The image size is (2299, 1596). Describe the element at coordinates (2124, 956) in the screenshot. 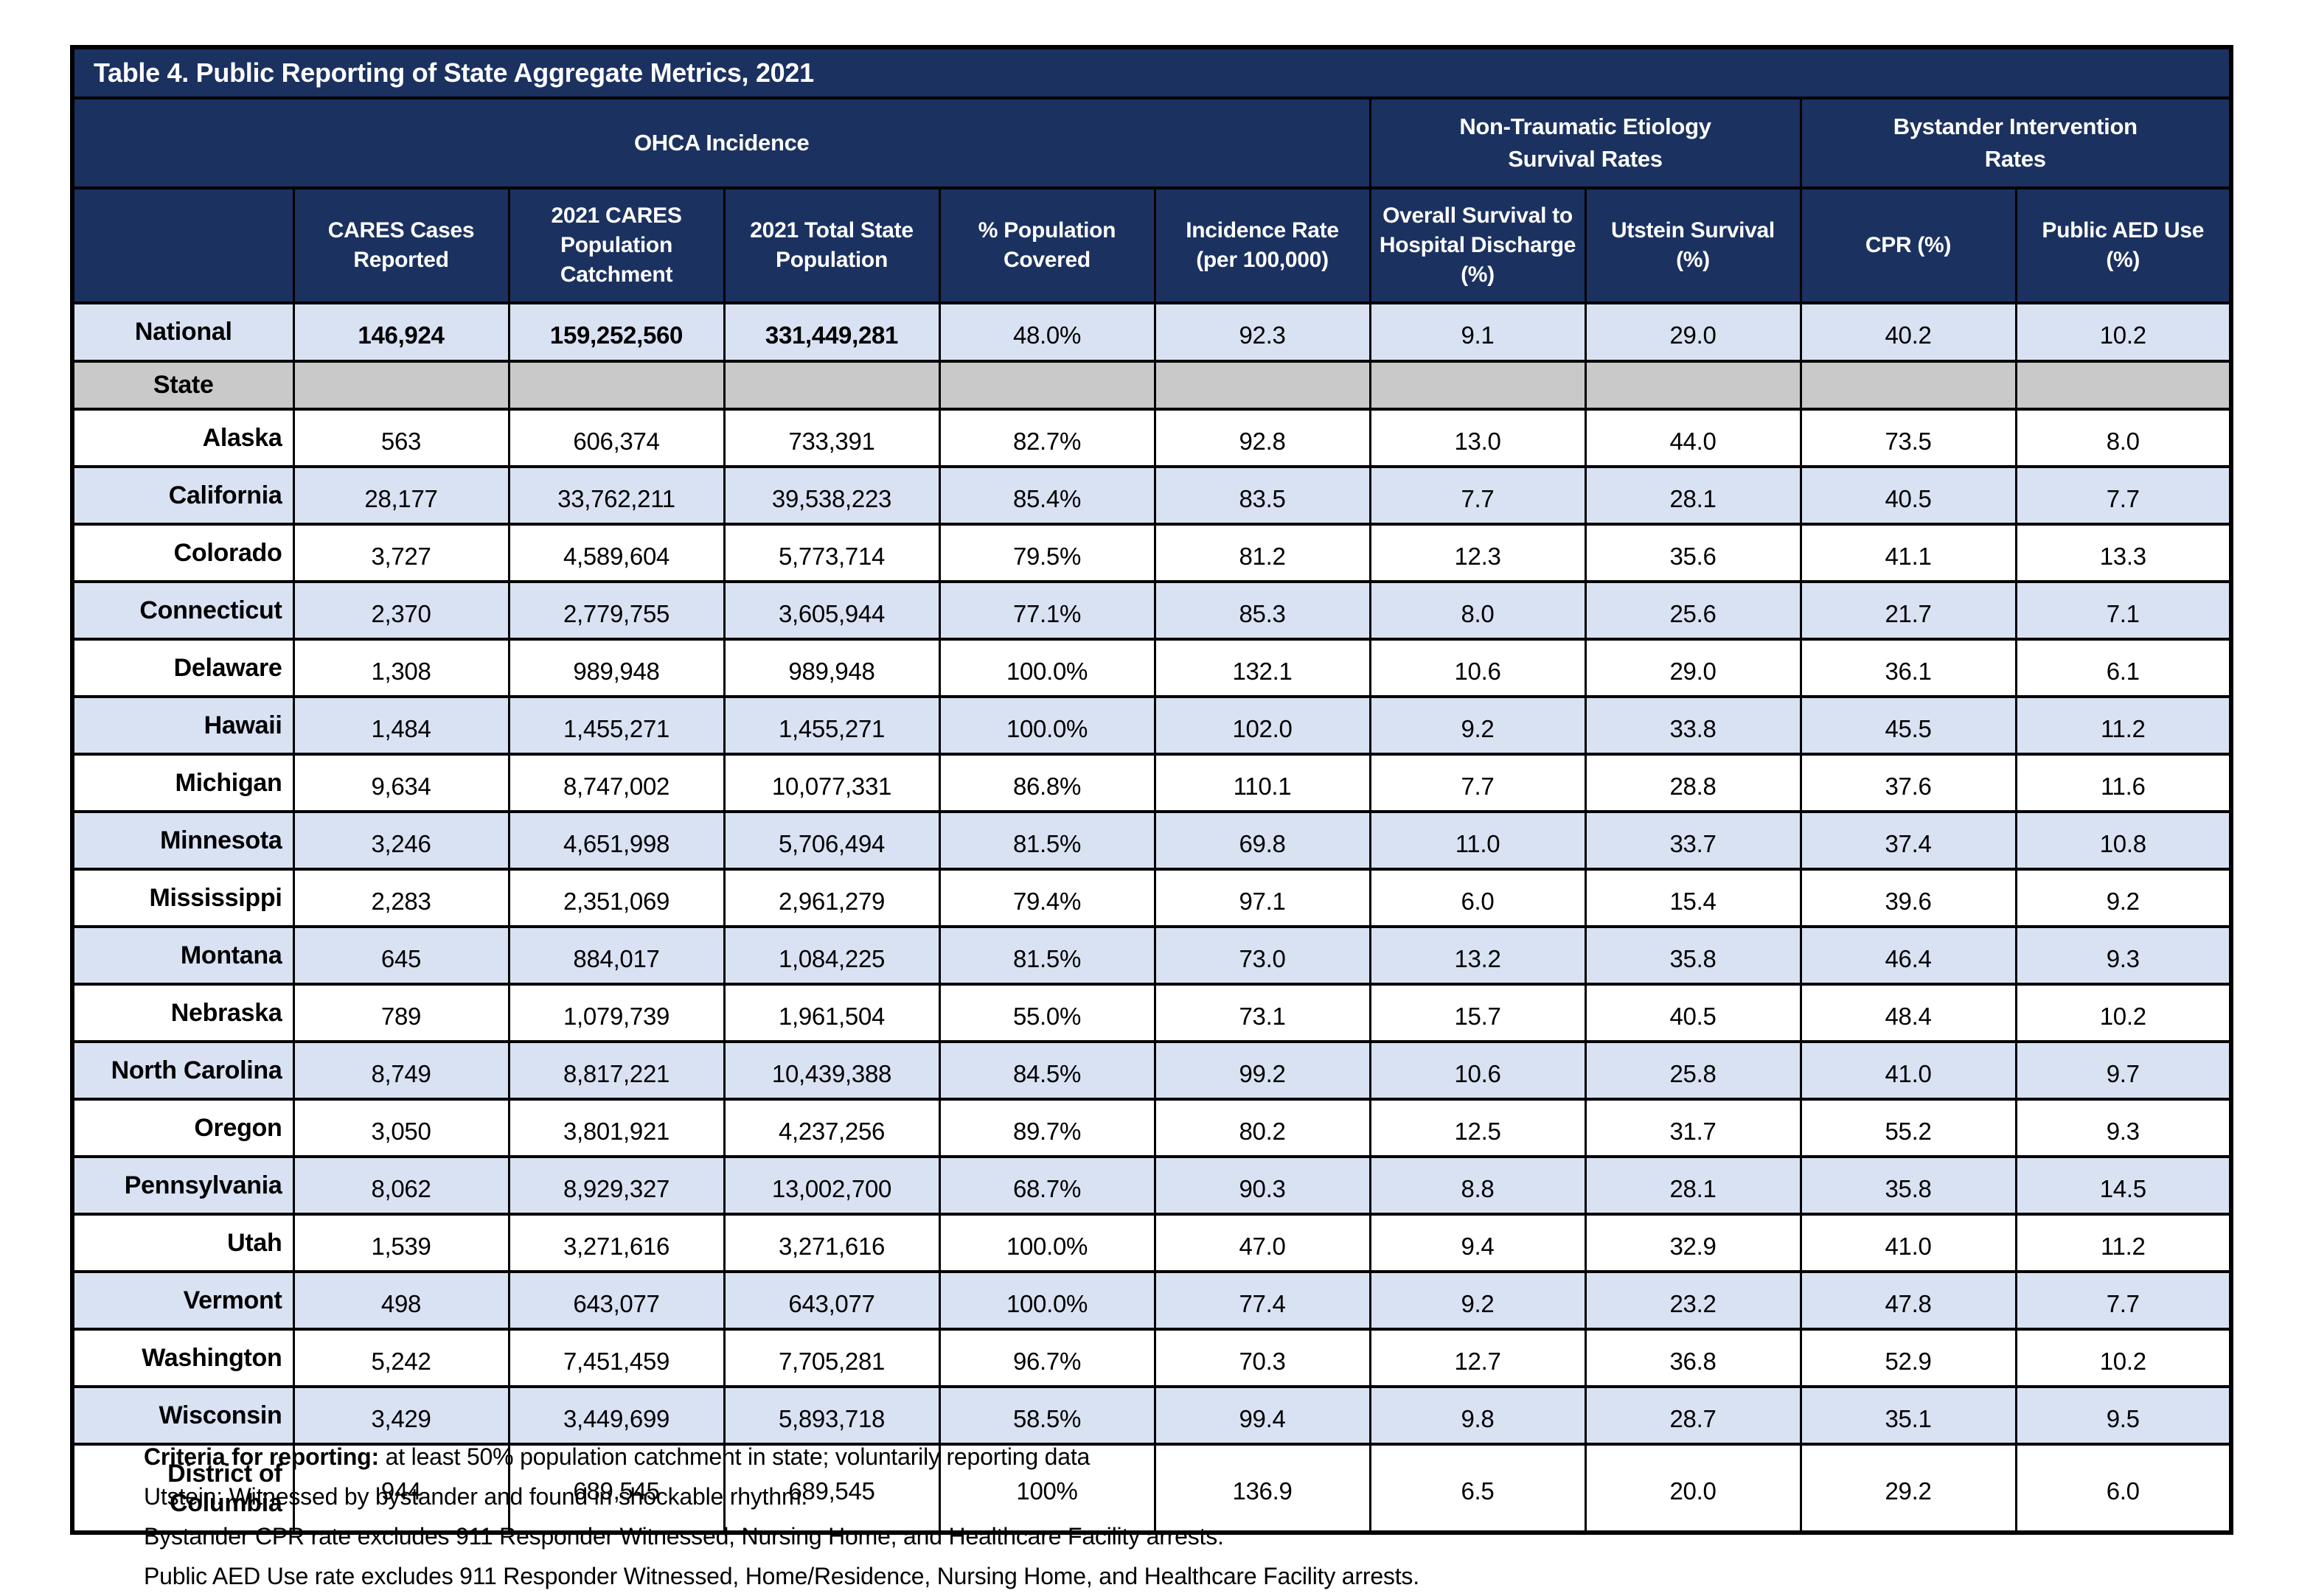

I see `state-value: 9.3` at that location.